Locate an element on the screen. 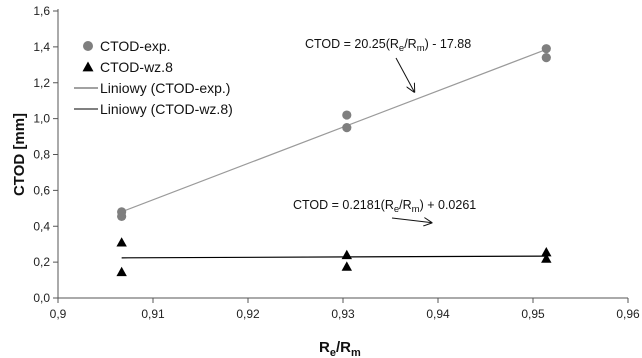 The width and height of the screenshot is (642, 358). y-tick-label: 0,0 is located at coordinates (41, 298).